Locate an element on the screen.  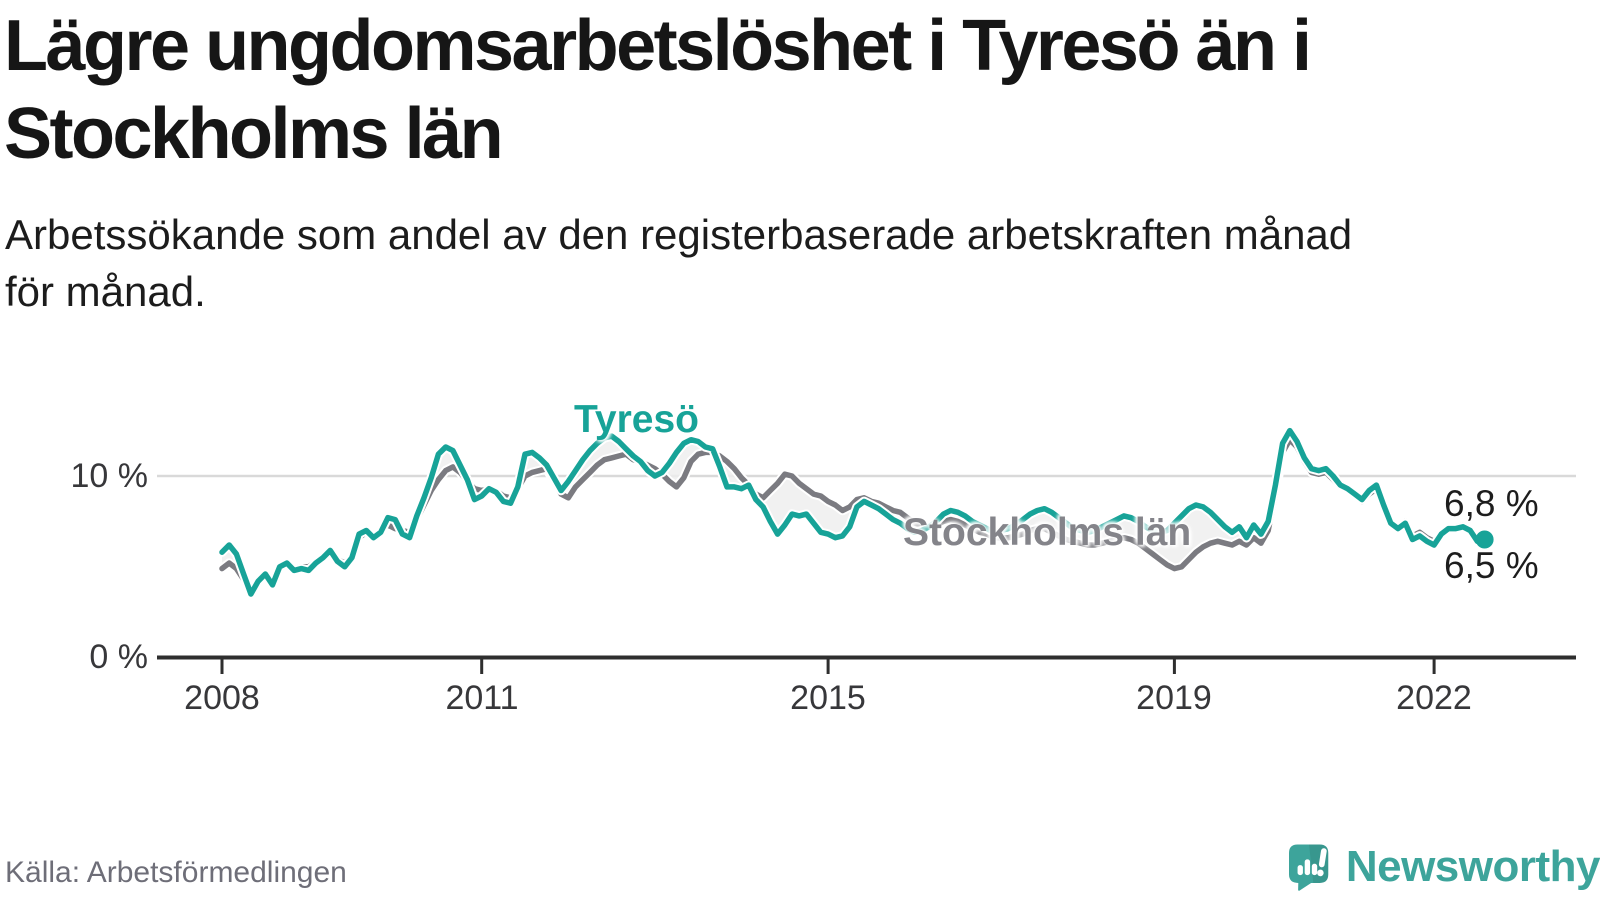
subtitle-line-2: för månad. is located at coordinates (105, 291).